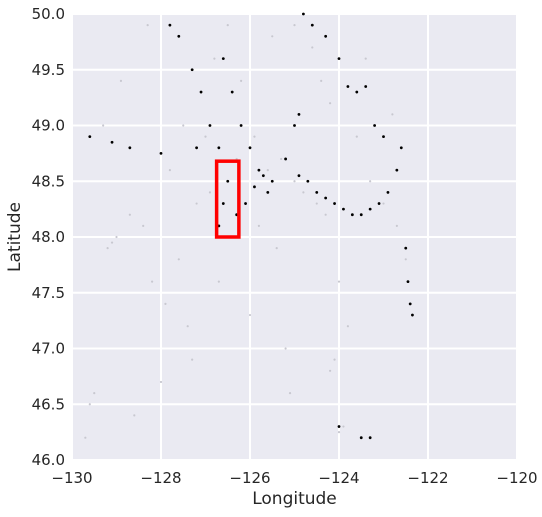 The width and height of the screenshot is (542, 517). I want to click on x-axis-label: Longitude, so click(294, 499).